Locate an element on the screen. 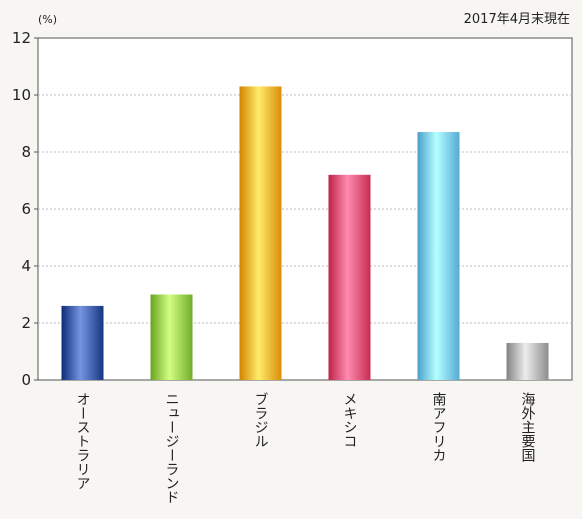 The width and height of the screenshot is (582, 519). y-tick-label: 4 is located at coordinates (26, 266).